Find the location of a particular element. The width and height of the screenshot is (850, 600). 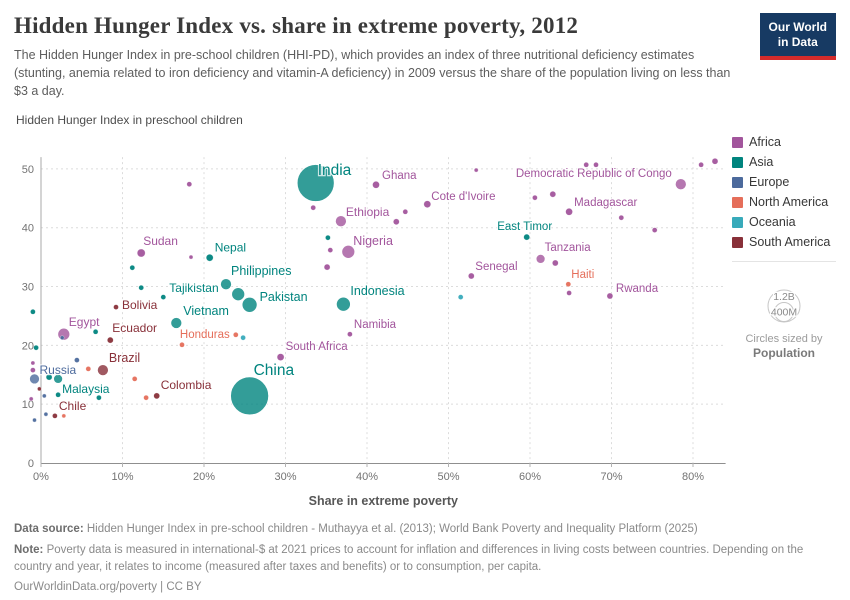

label-sudan: Sudan is located at coordinates (160, 241).